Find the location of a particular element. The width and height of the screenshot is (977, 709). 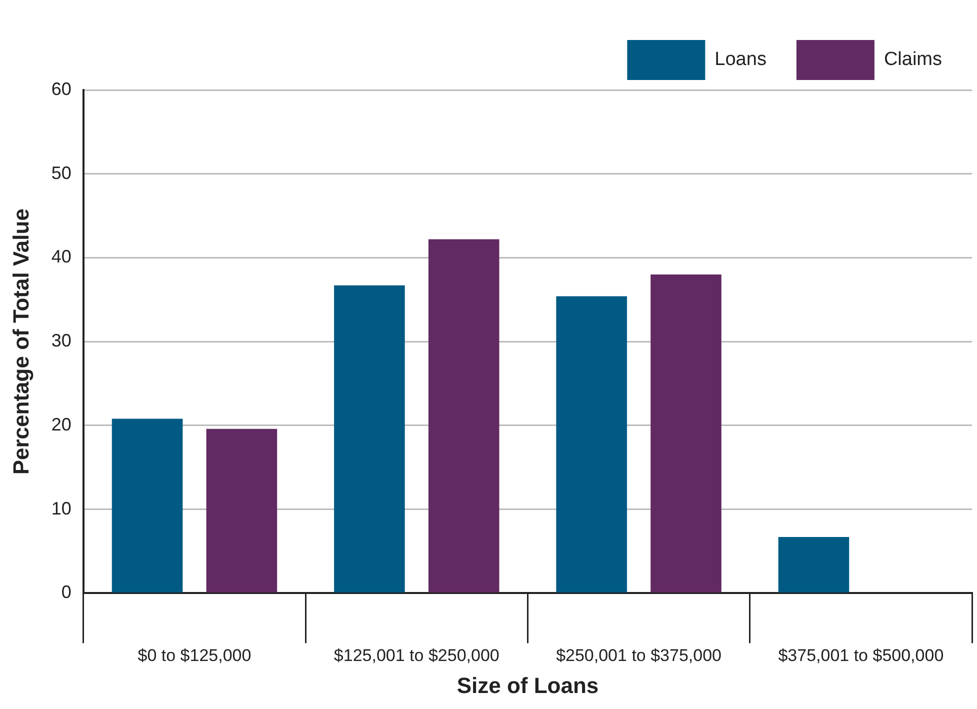

legend-label: Claims is located at coordinates (913, 59).